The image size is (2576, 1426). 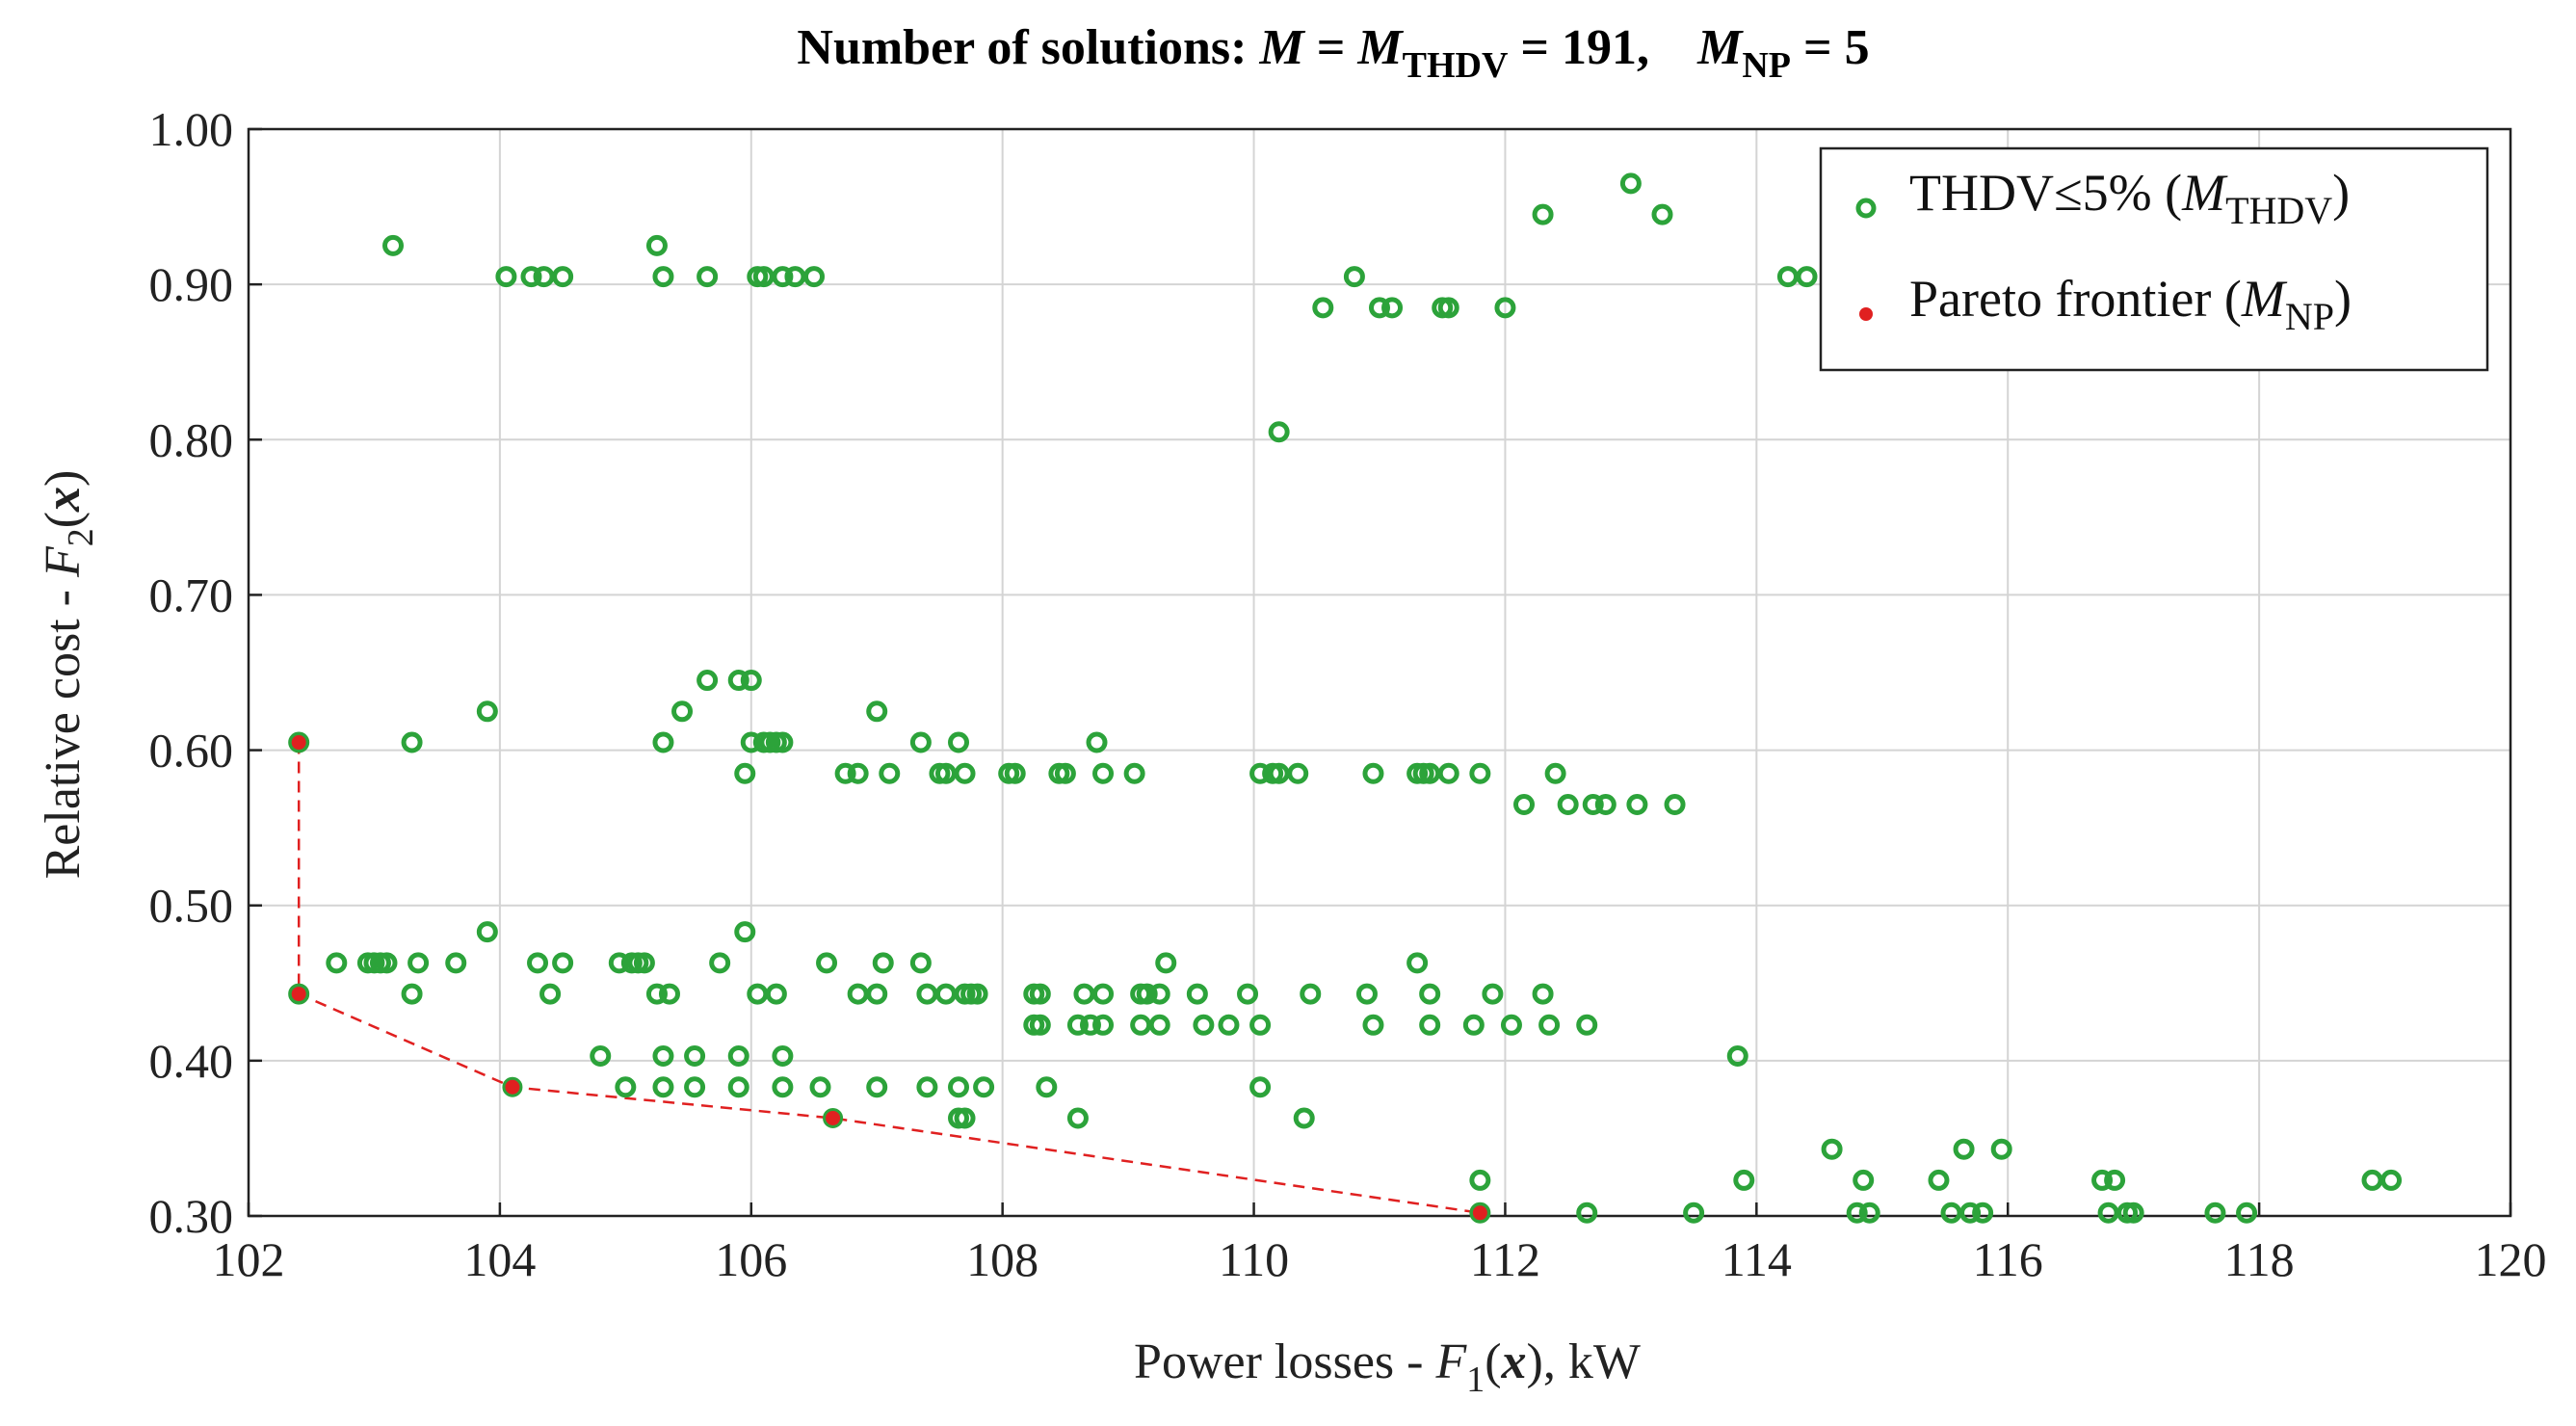 What do you see at coordinates (1866, 314) in the screenshot?
I see `legend-marker-pareto` at bounding box center [1866, 314].